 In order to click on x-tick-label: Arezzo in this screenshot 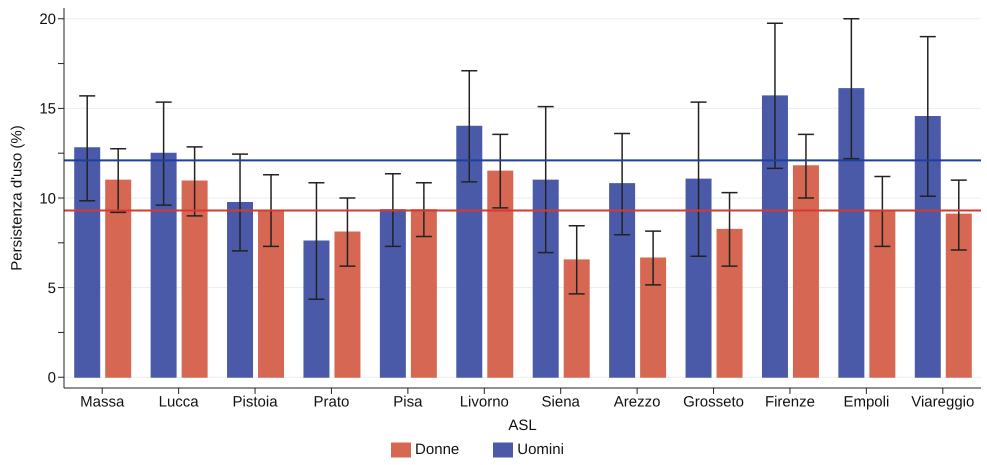, I will do `click(637, 402)`.